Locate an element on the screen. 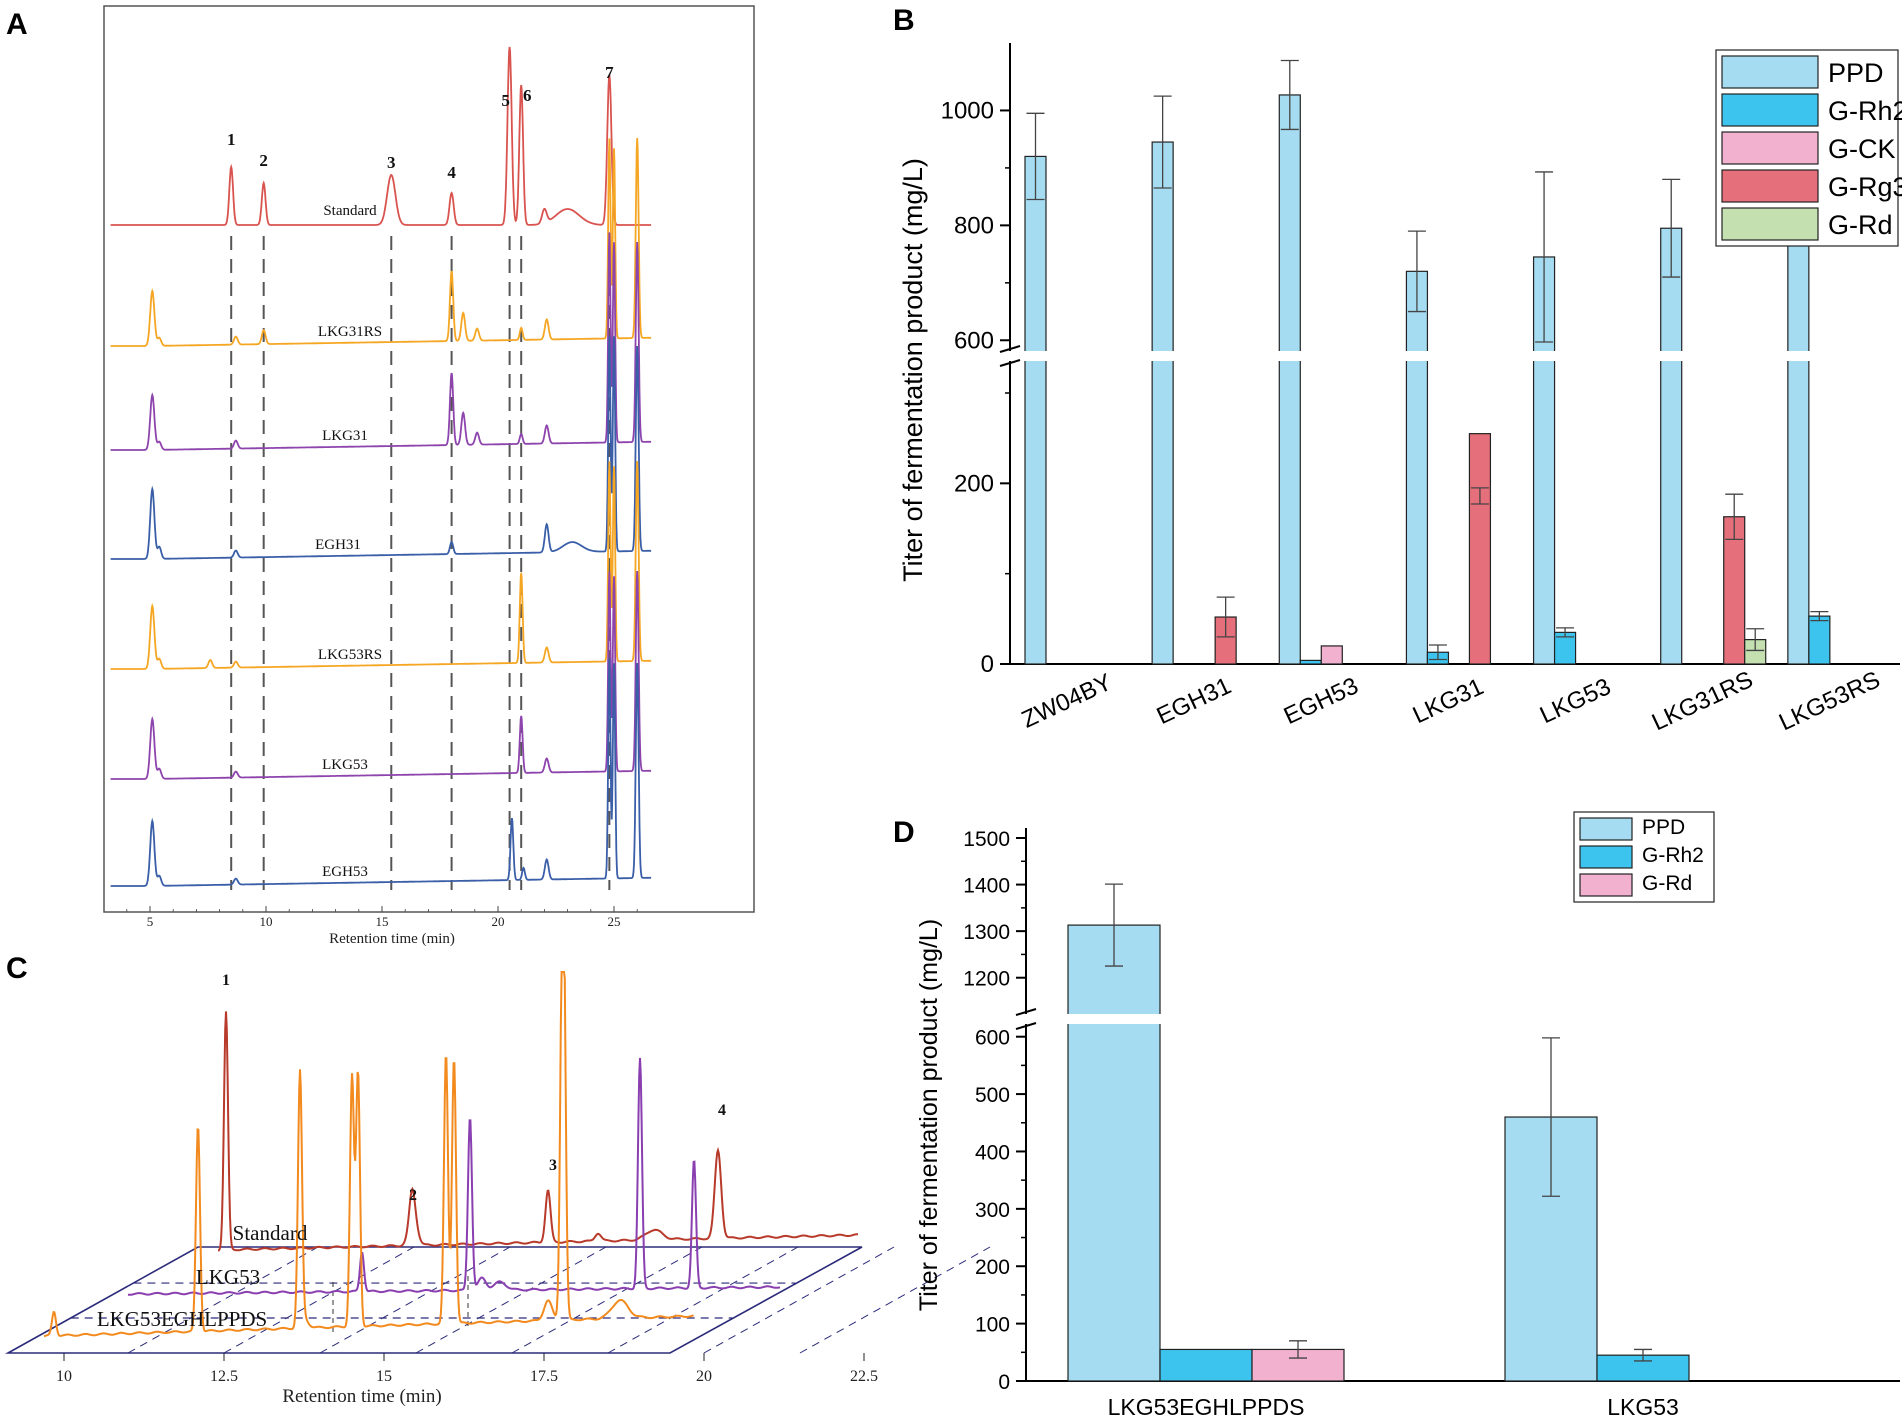 This screenshot has height=1424, width=1902. panel-letter-c: C is located at coordinates (17, 968).